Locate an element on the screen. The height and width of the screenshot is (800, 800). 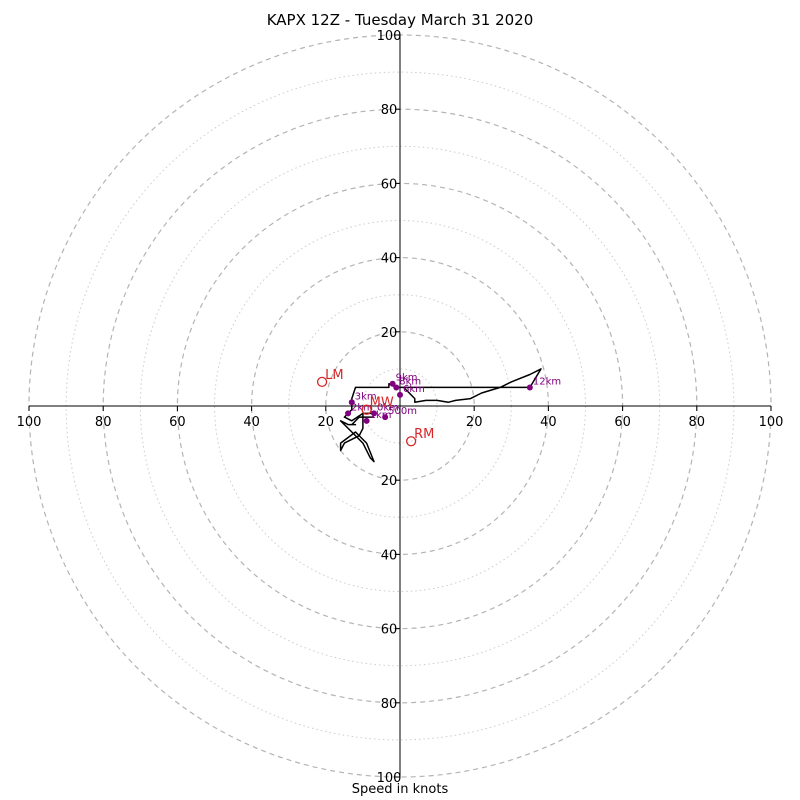
x-axis-label: Speed in knots is located at coordinates (400, 789).